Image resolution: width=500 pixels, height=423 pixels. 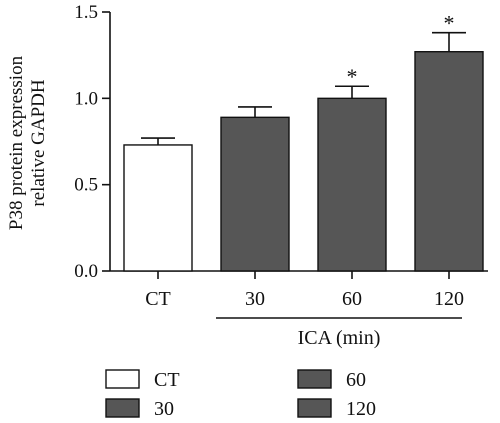 I want to click on legend-swatch-CT, so click(x=122, y=379).